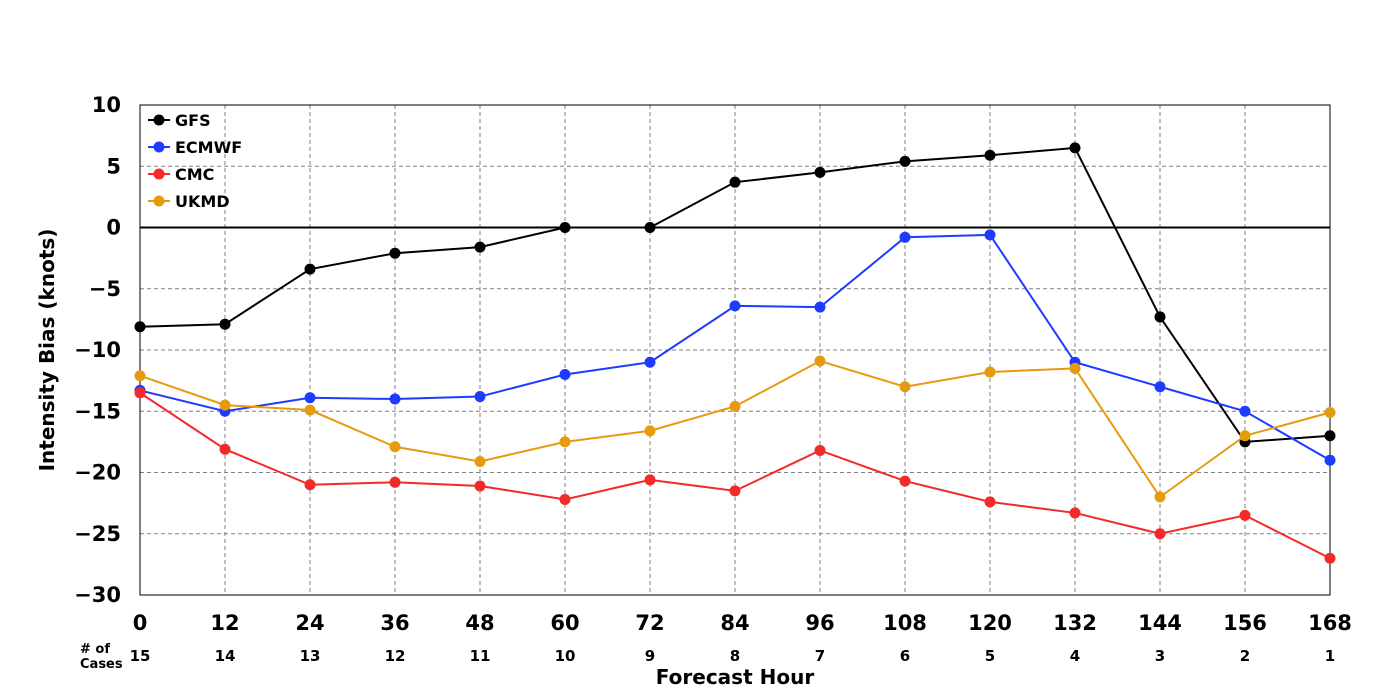 The width and height of the screenshot is (1400, 700). I want to click on x-tick-label: 36, so click(394, 623).